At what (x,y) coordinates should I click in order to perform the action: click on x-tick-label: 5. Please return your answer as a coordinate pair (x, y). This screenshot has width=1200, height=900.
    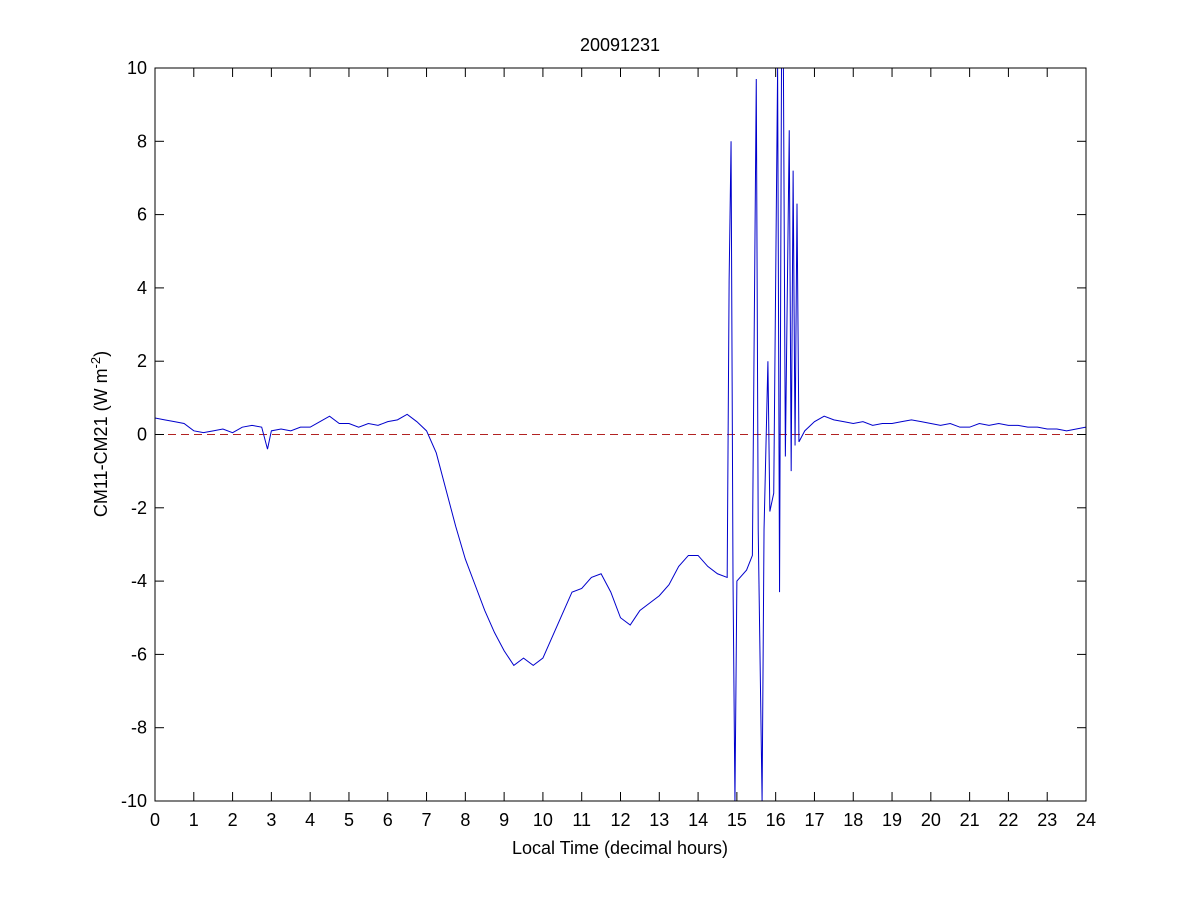
    Looking at the image, I should click on (349, 820).